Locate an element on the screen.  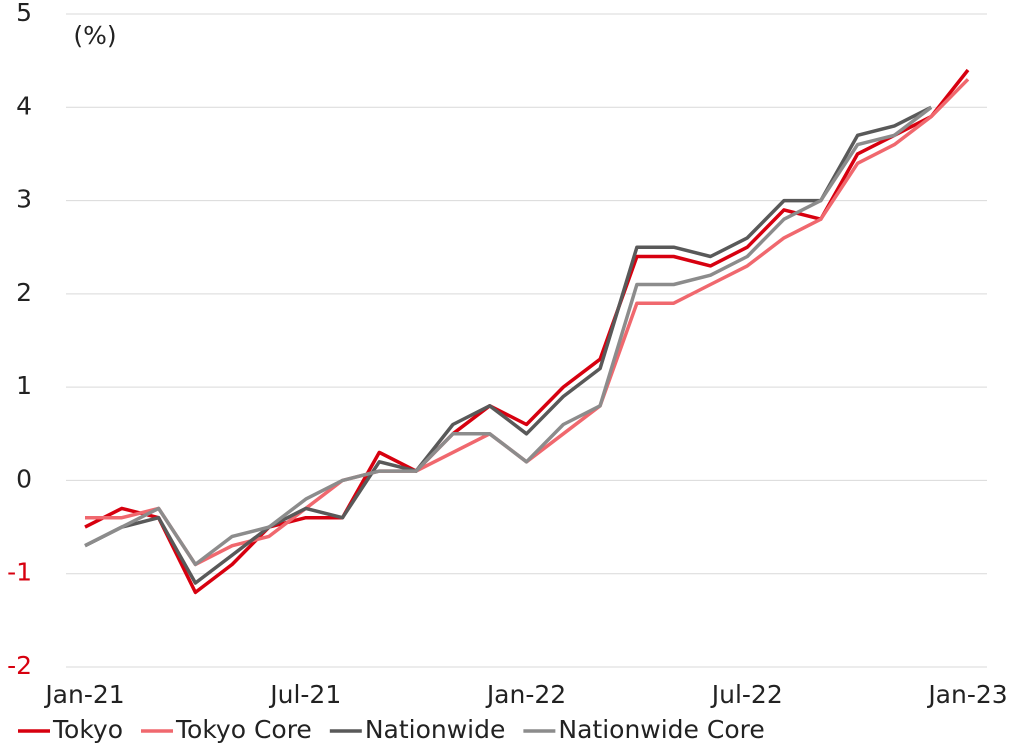
y-tick-label: 4 is located at coordinates (24, 105).